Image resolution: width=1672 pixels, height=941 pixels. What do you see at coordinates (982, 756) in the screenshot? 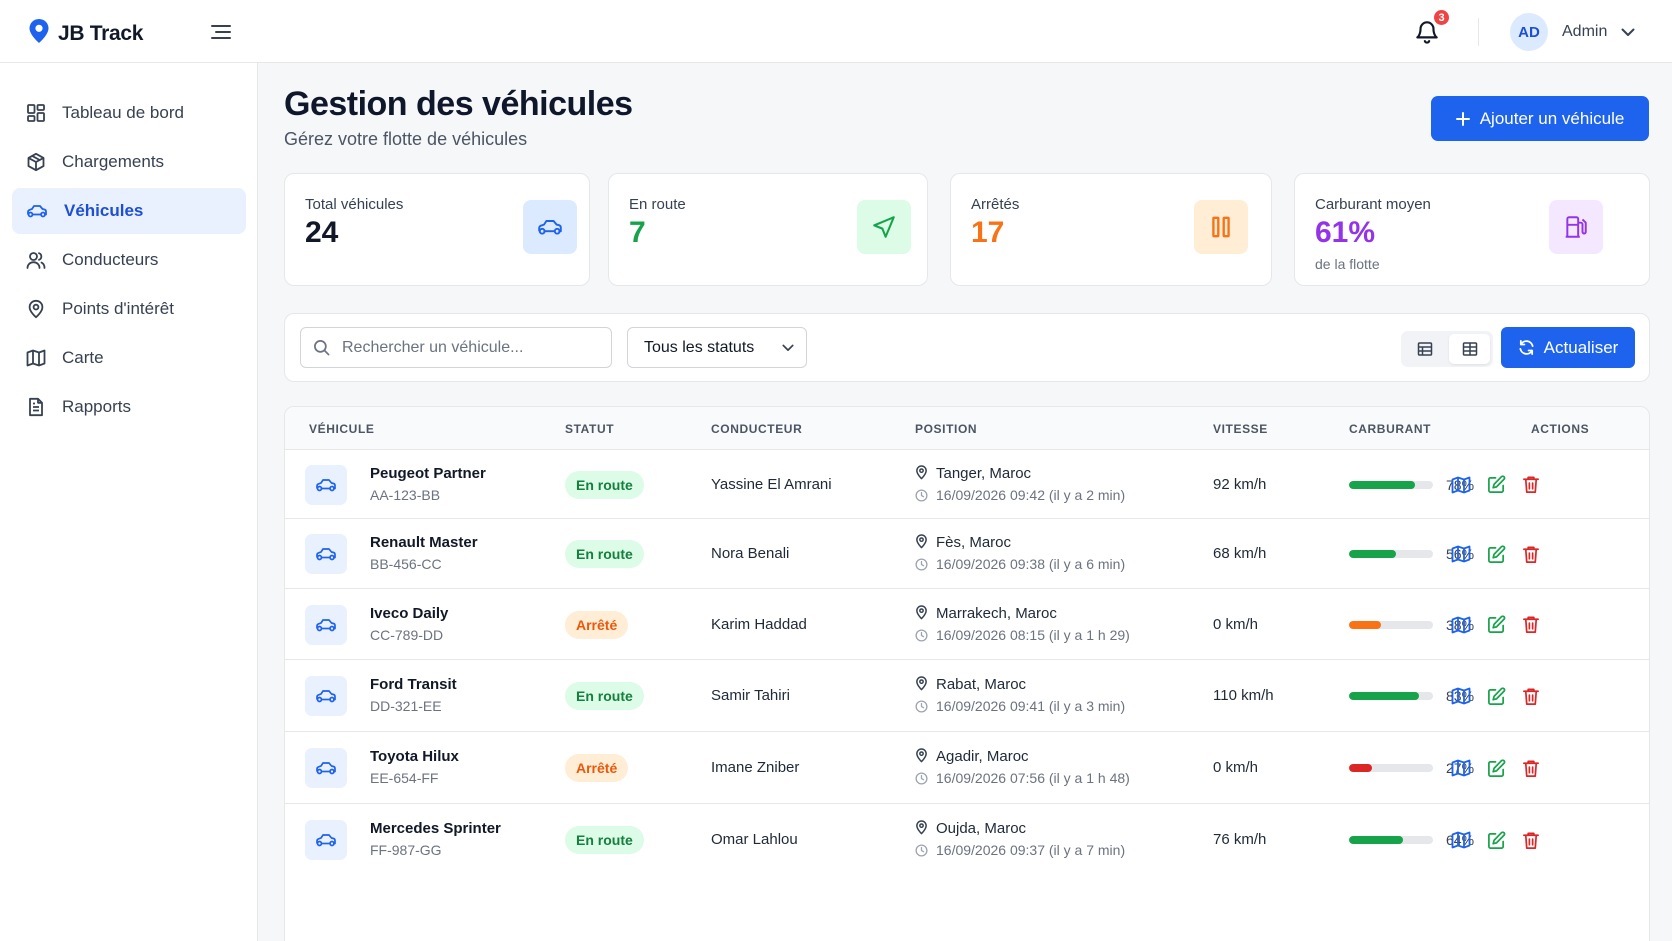
I see `city-text: Agadir, Maroc` at bounding box center [982, 756].